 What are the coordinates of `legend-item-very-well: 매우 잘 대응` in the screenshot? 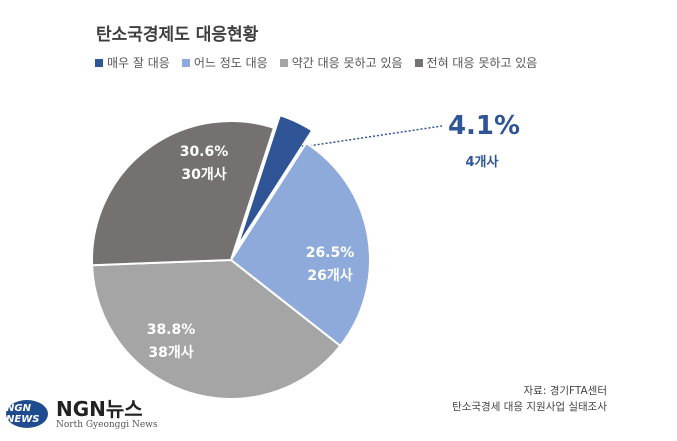 It's located at (132, 62).